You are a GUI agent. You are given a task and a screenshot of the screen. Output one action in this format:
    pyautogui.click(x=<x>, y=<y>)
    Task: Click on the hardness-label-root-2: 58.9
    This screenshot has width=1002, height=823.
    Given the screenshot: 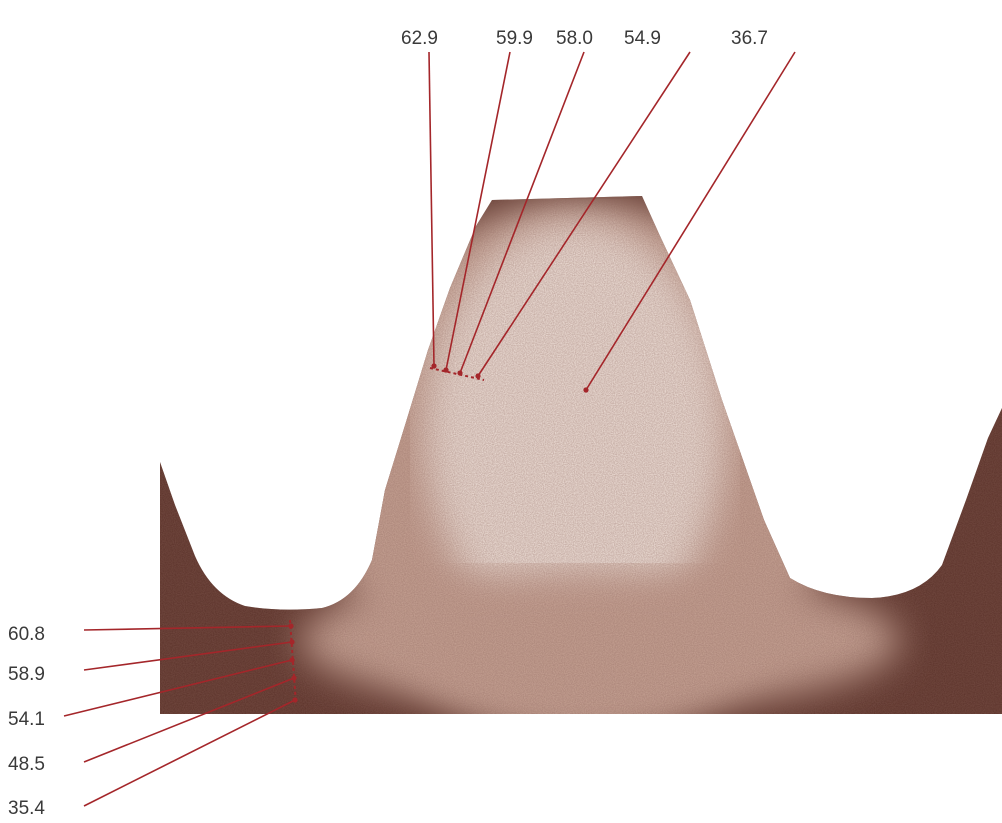 What is the action you would take?
    pyautogui.click(x=26, y=674)
    